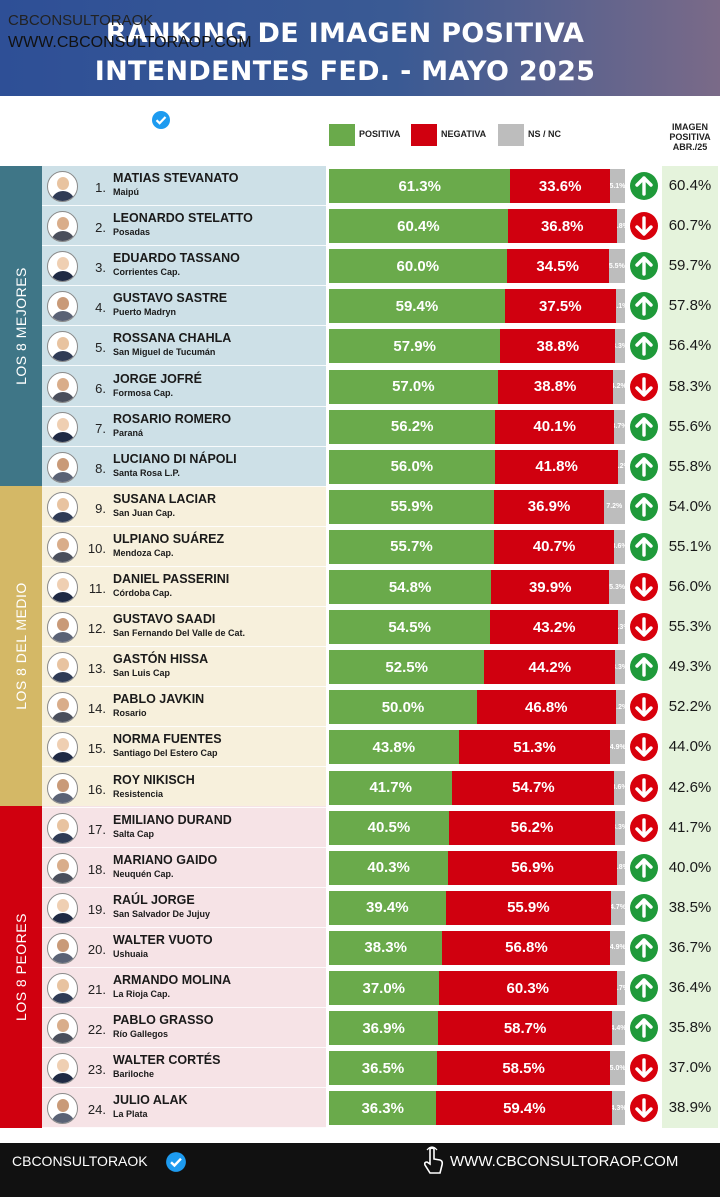 Image resolution: width=720 pixels, height=1197 pixels. Describe the element at coordinates (690, 147) in the screenshot. I see `previous-header-line-3: ABR./25` at that location.